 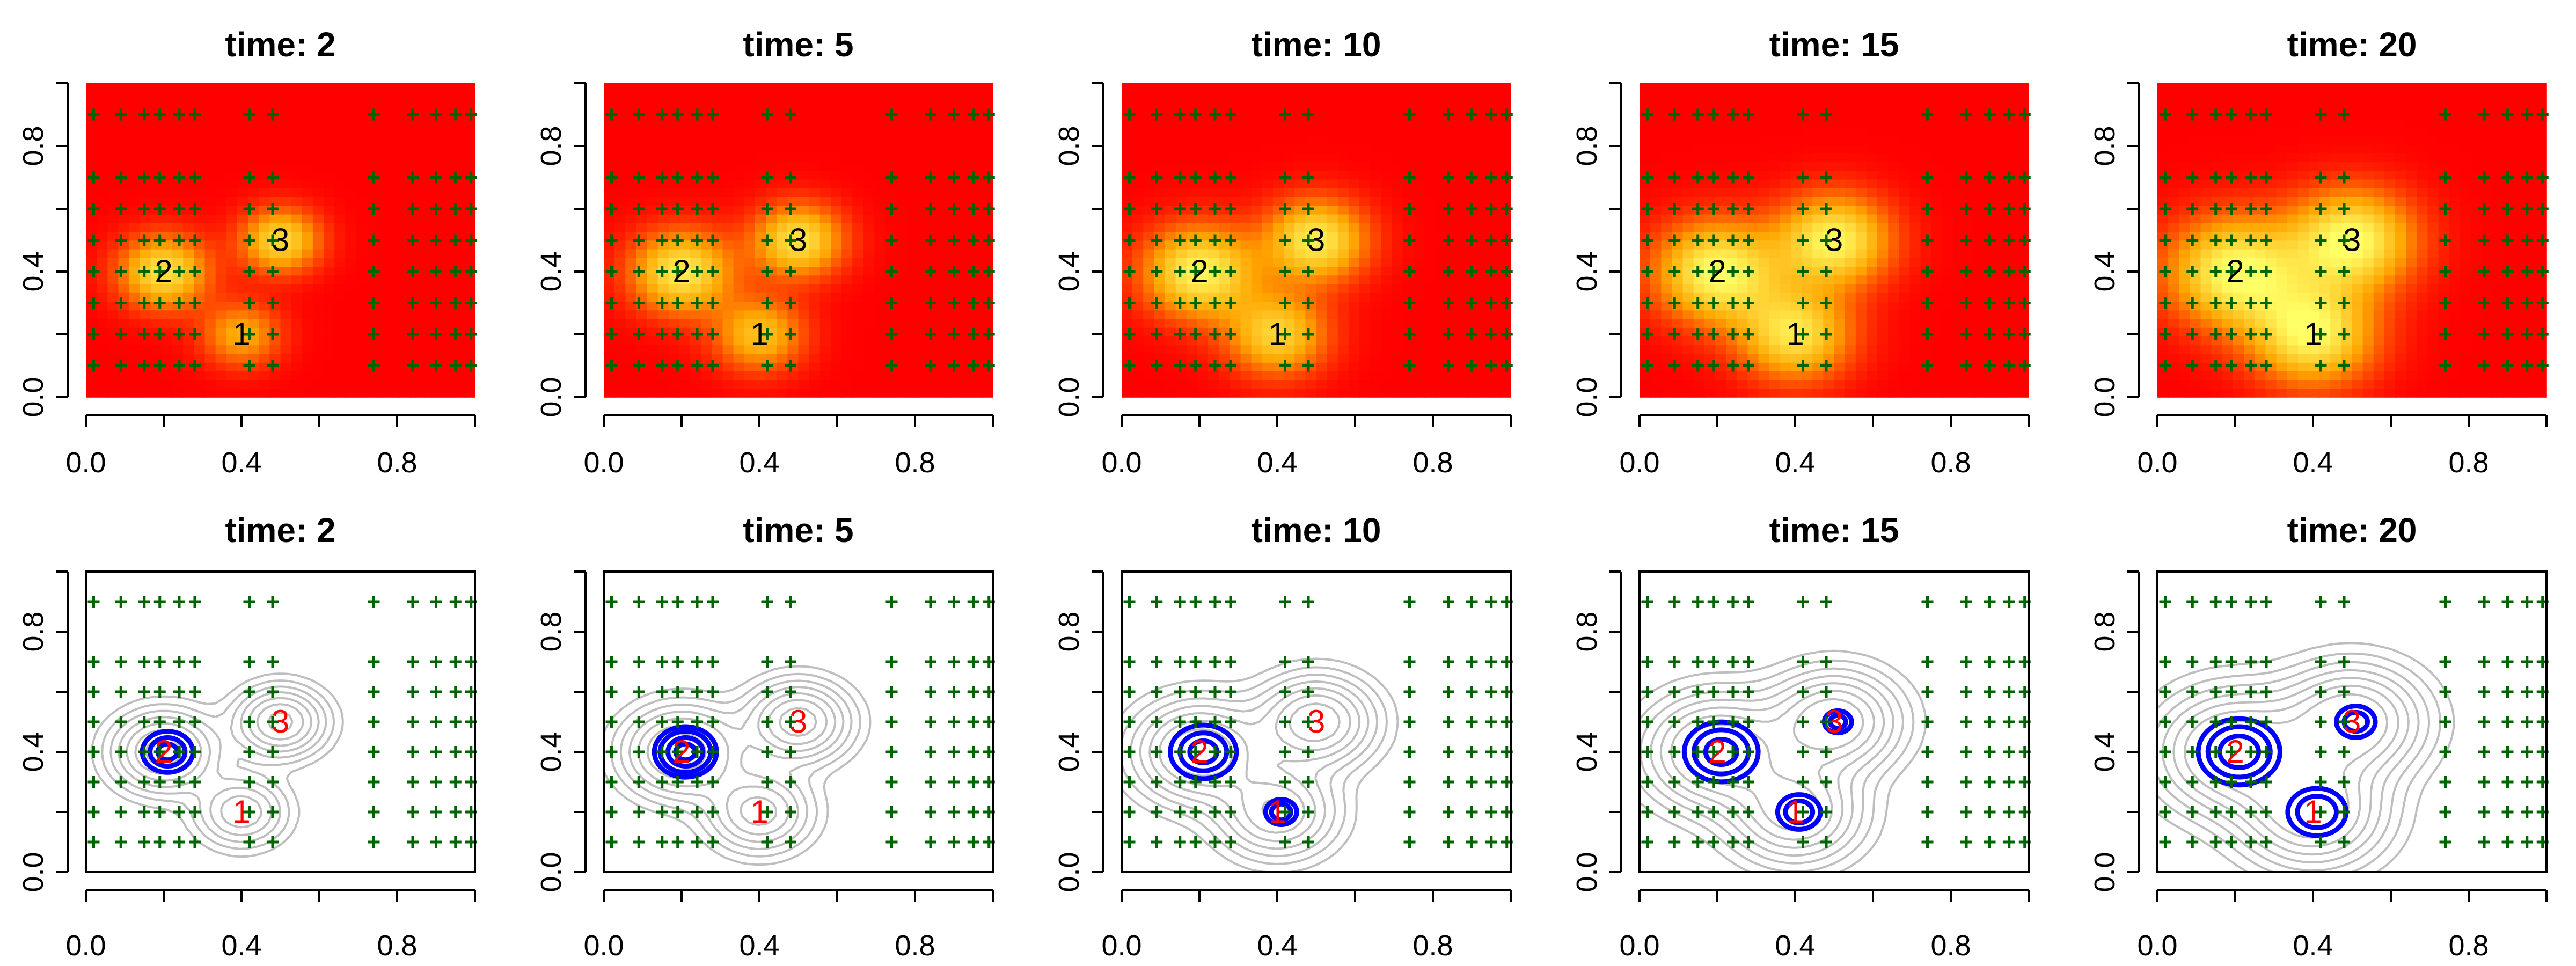 What do you see at coordinates (603, 463) in the screenshot?
I see `x-tick-label: 0.0` at bounding box center [603, 463].